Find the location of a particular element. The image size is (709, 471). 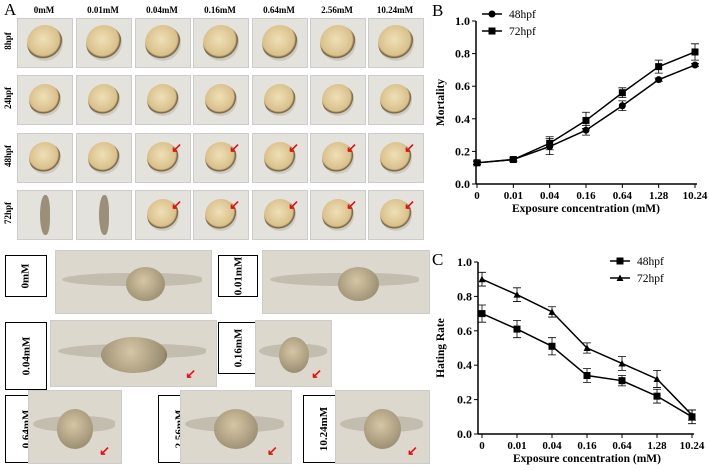

x-tick-label: 0.64 is located at coordinates (623, 196).